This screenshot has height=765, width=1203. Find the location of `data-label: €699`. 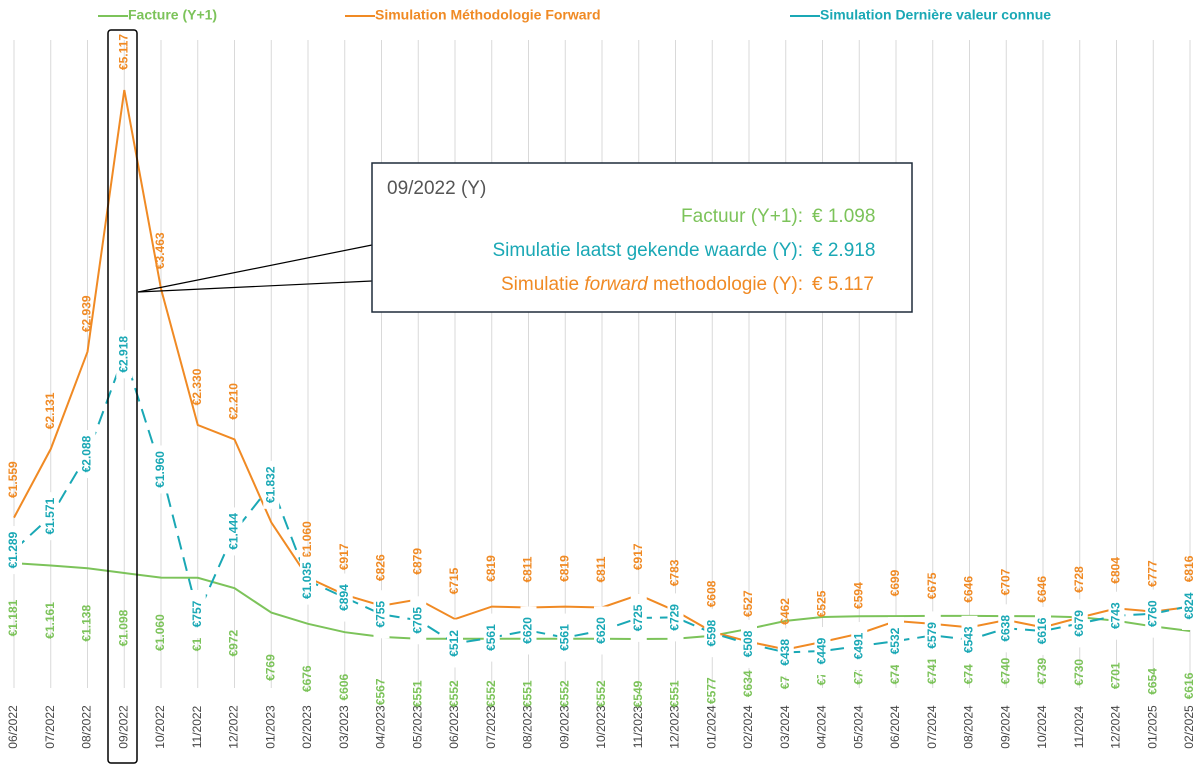

data-label: €699 is located at coordinates (895, 582).